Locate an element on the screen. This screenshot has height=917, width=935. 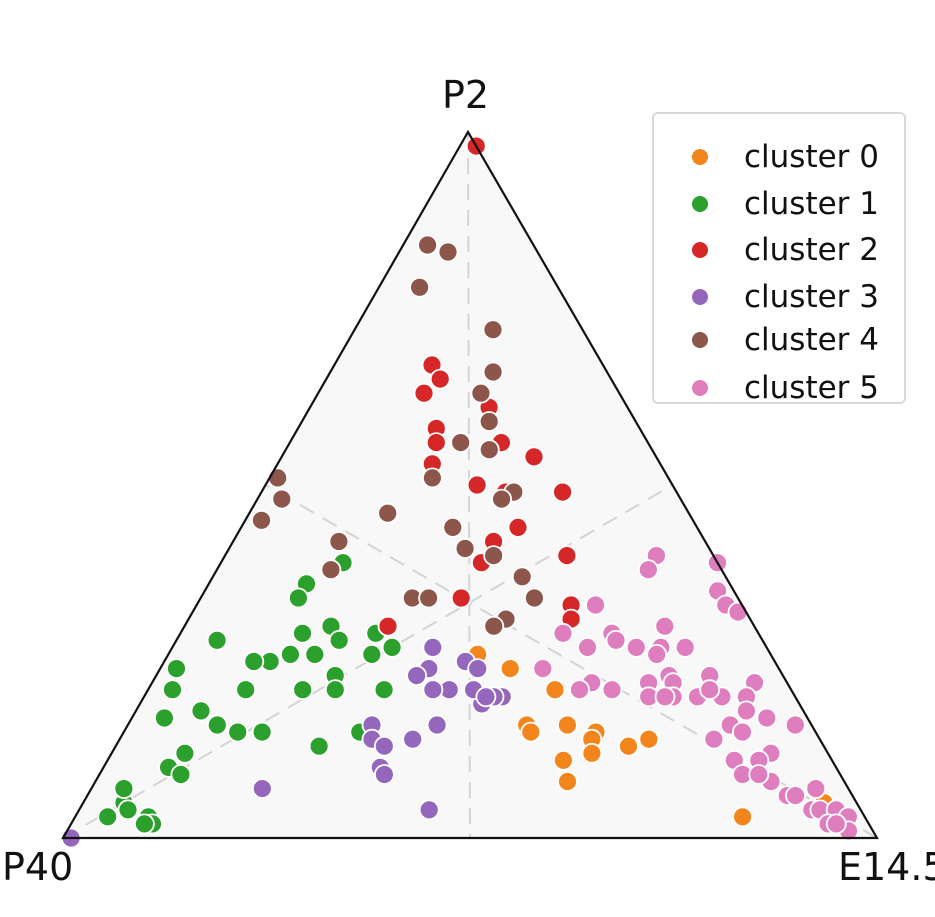
legend-label: cluster 3 is located at coordinates (812, 297).